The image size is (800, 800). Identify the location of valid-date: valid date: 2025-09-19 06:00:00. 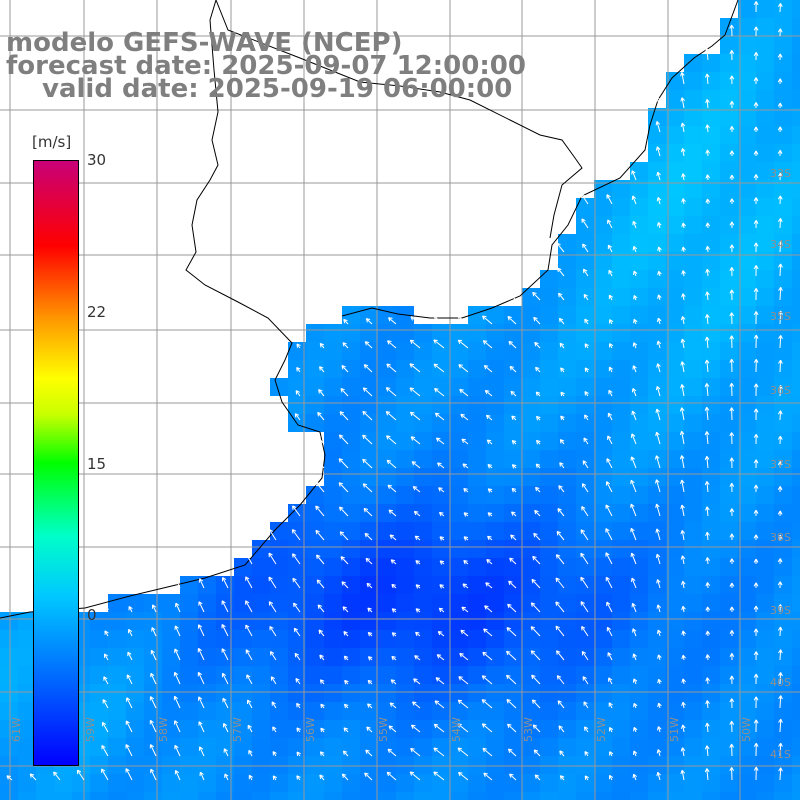
(277, 89).